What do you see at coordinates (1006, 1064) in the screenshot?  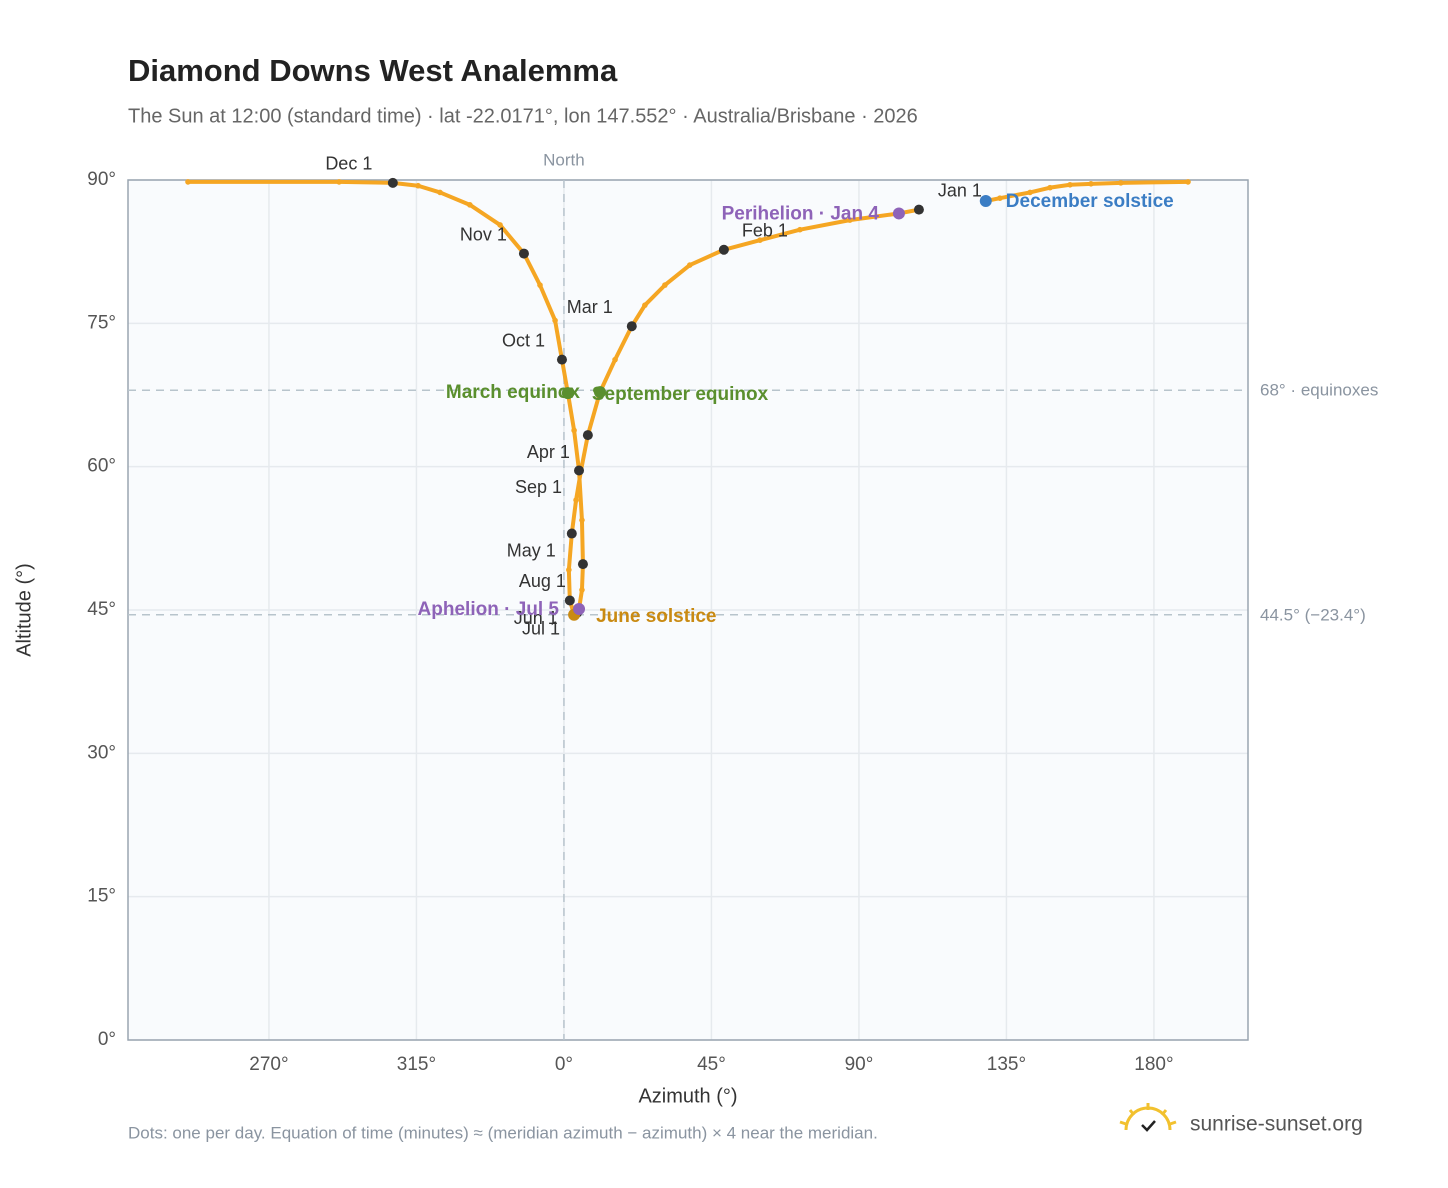 I see `x-tick-label: 135°` at bounding box center [1006, 1064].